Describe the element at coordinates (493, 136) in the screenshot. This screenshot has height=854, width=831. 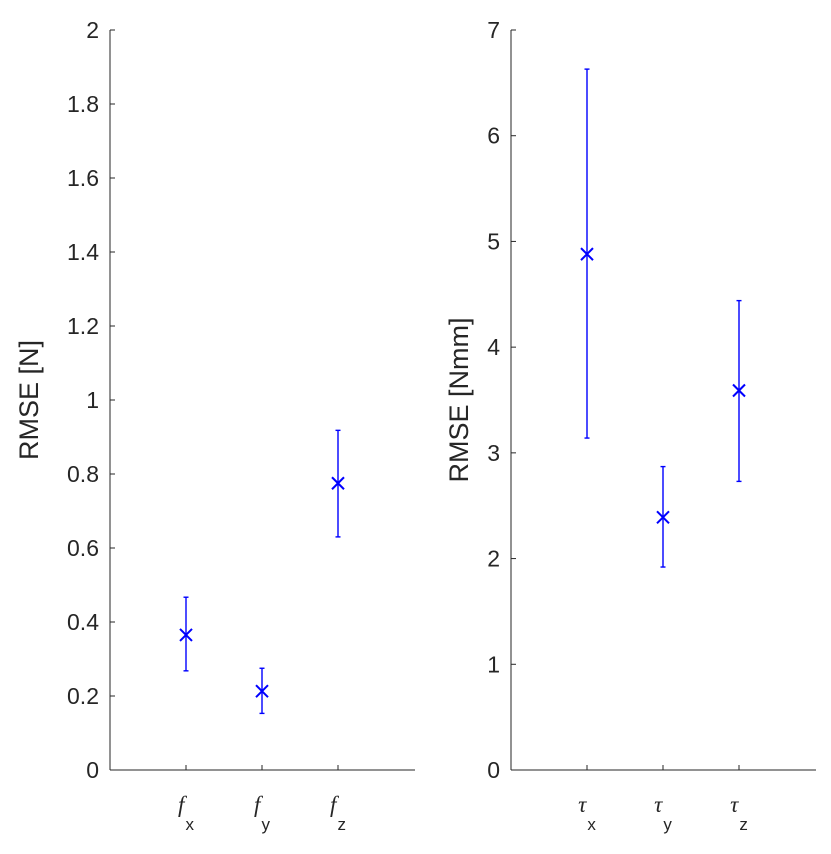
I see `y-tick-label: 6` at that location.